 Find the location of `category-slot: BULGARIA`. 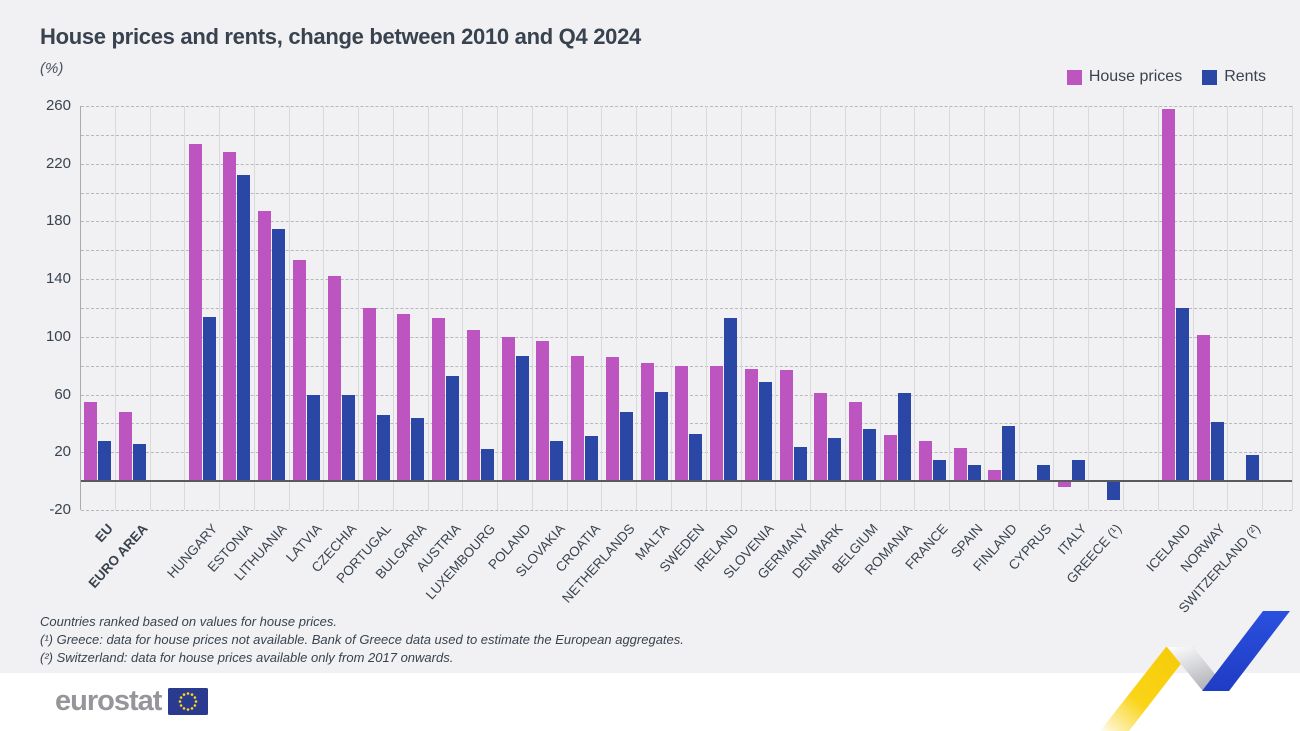

category-slot: BULGARIA is located at coordinates (400, 344).